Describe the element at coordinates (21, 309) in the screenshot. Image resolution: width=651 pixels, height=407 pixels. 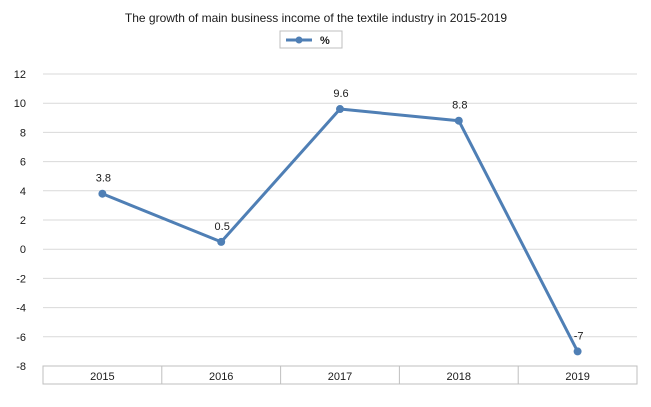
I see `y-tick-label: -4` at that location.